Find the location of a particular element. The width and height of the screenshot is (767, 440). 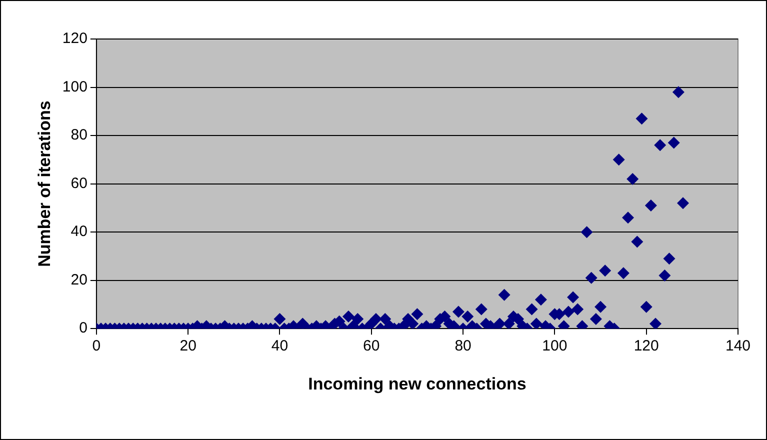

x-axis-title: Incoming new connections is located at coordinates (417, 384).